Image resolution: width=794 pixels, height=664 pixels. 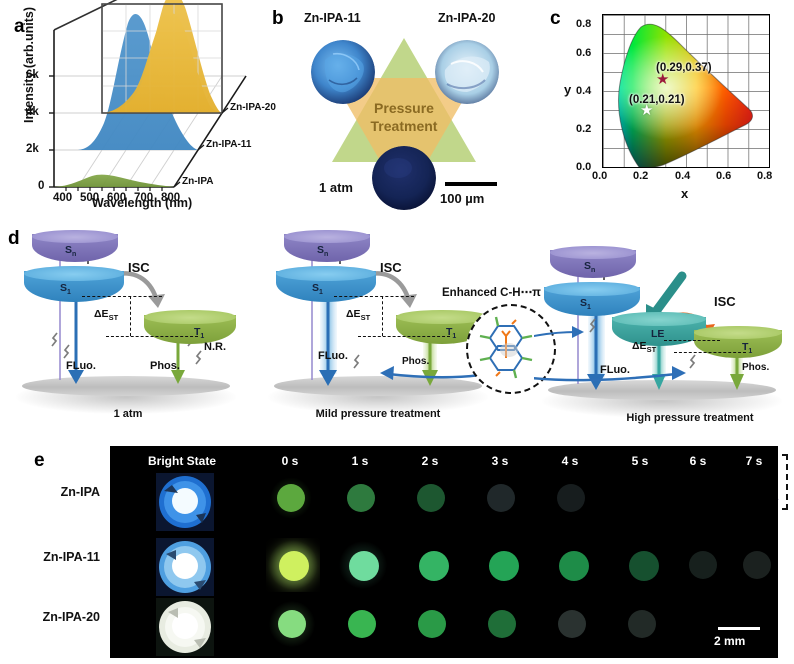 I want to click on panel-c-xtick-04: 0.4, so click(x=683, y=176).